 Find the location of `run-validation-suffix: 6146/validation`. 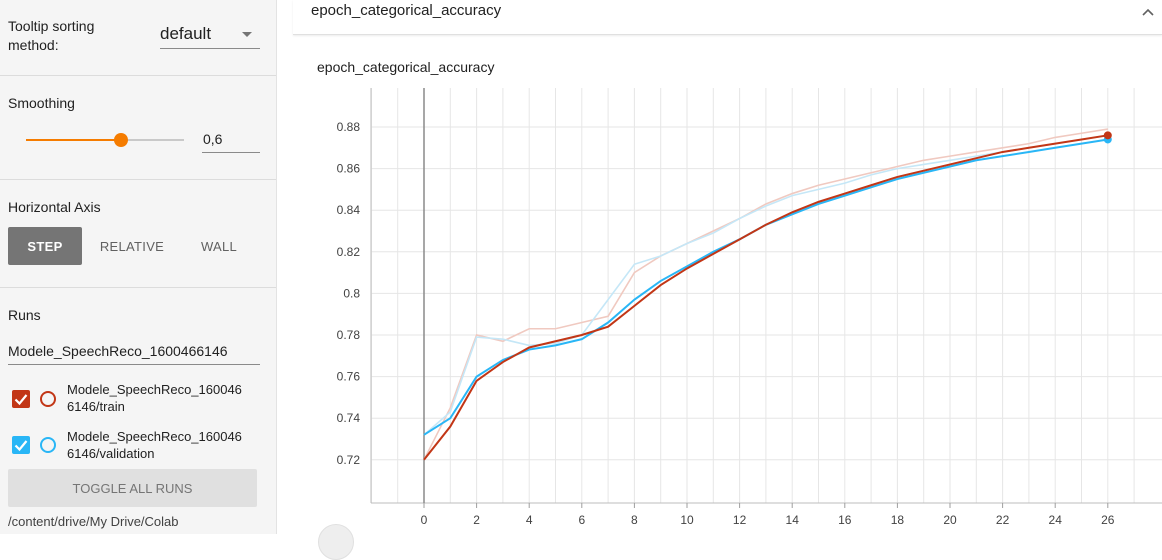

run-validation-suffix: 6146/validation is located at coordinates (111, 453).